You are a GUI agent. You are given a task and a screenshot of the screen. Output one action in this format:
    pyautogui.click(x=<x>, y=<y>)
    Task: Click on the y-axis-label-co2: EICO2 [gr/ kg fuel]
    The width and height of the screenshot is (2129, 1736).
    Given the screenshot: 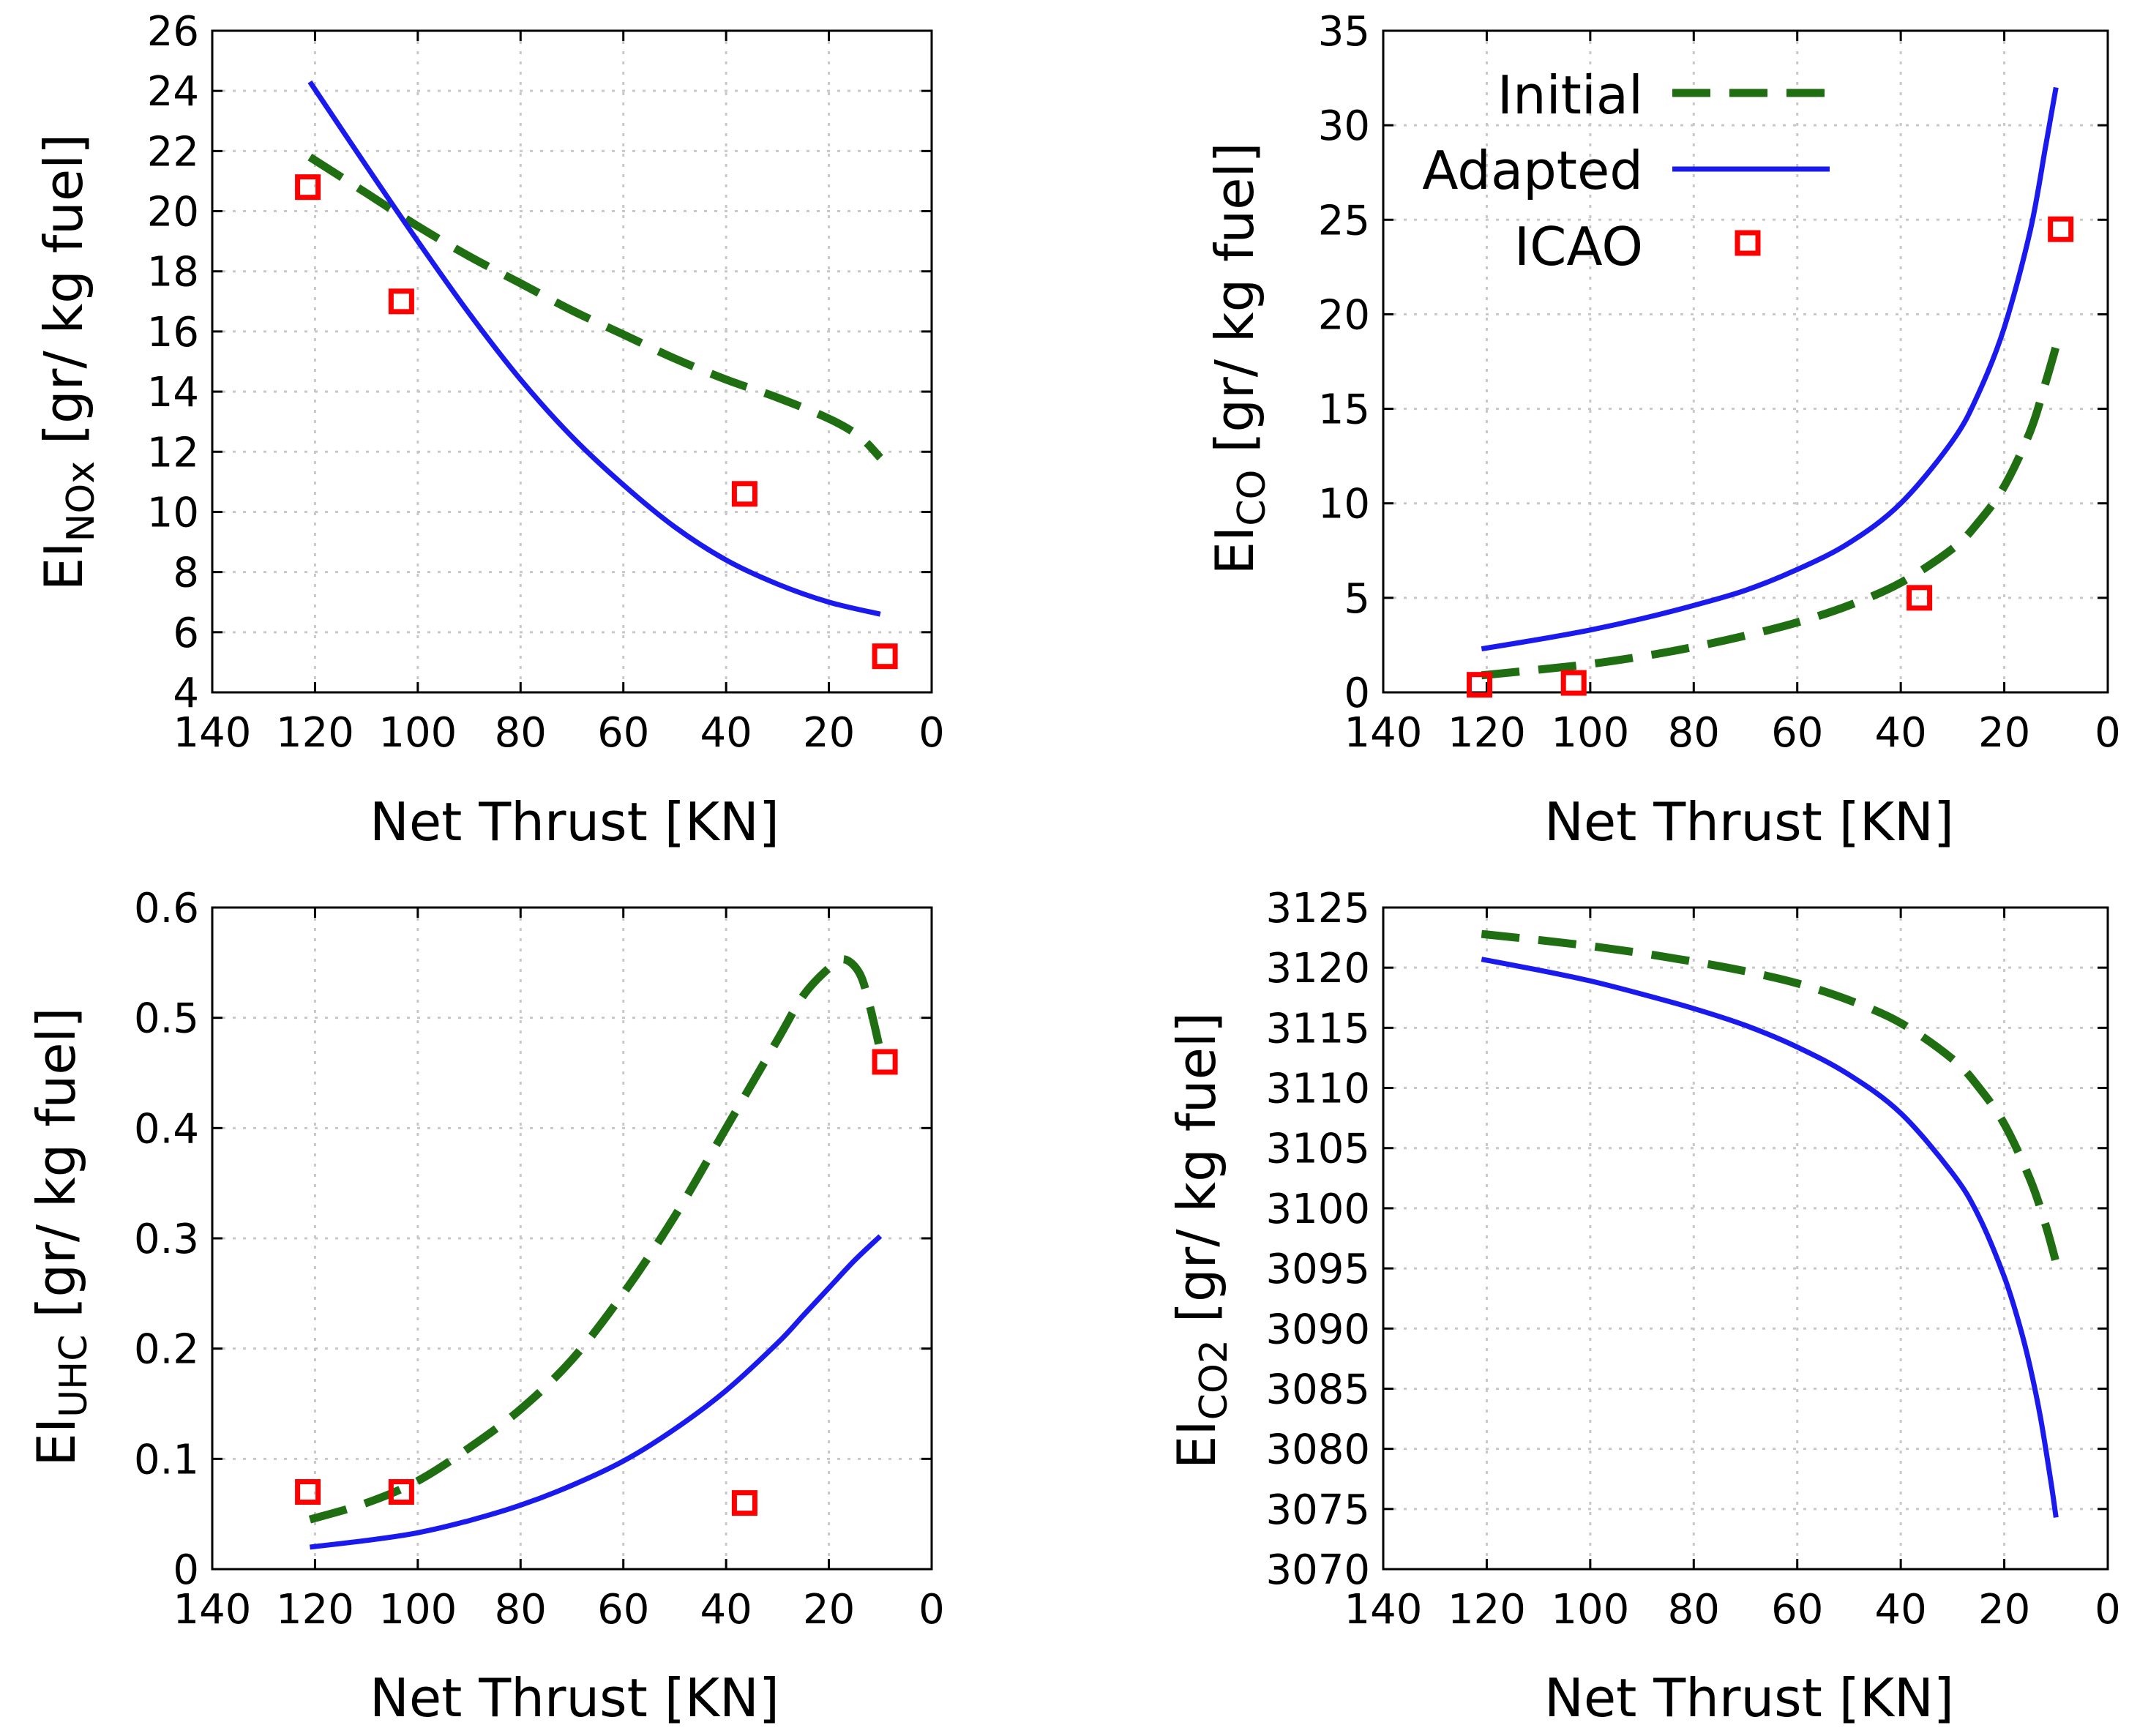 What is the action you would take?
    pyautogui.click(x=1201, y=1241)
    